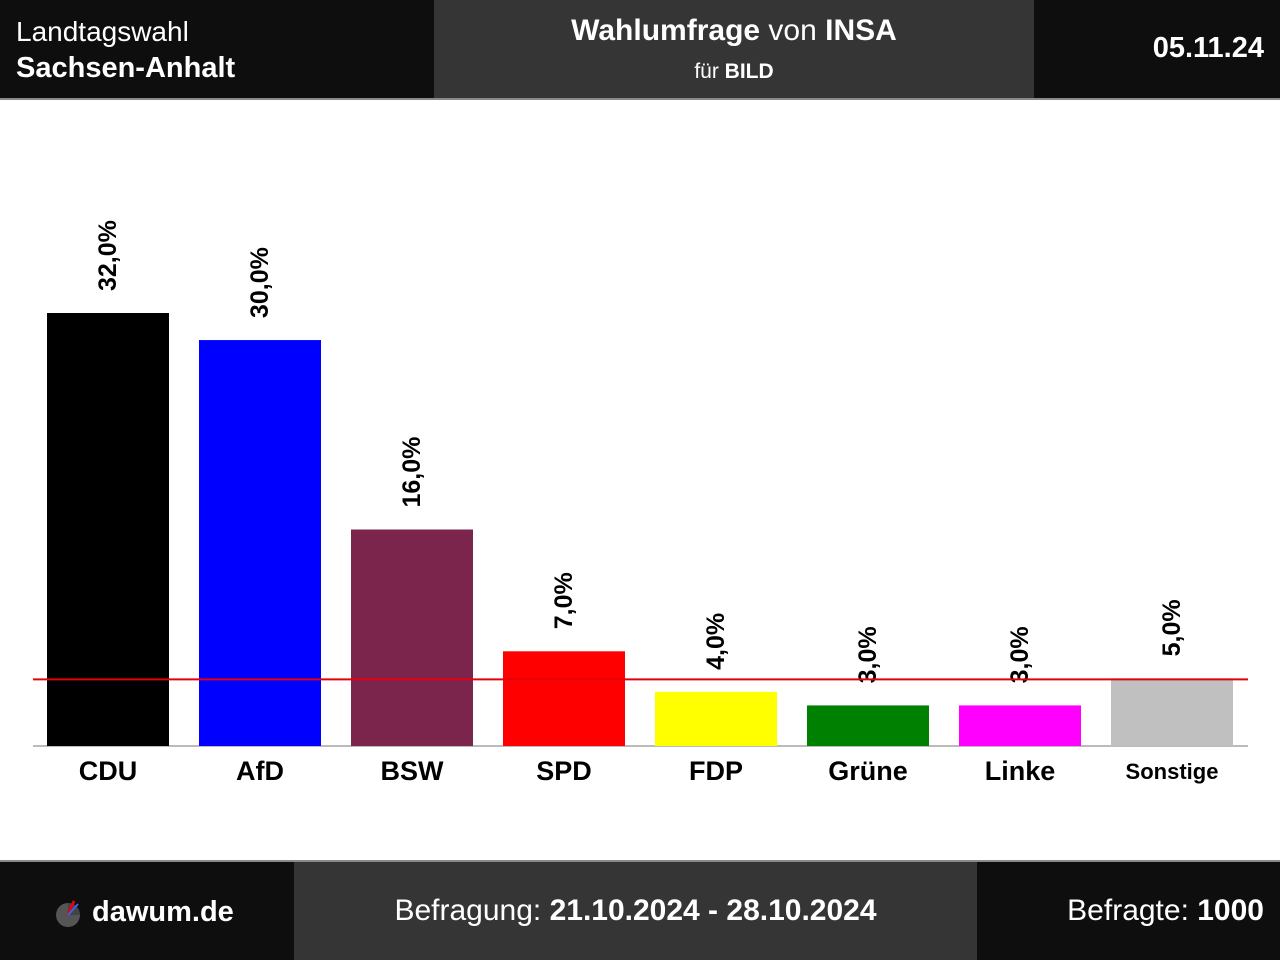 The image size is (1280, 960). I want to click on category-label-sonstige: Sonstige, so click(1172, 771).